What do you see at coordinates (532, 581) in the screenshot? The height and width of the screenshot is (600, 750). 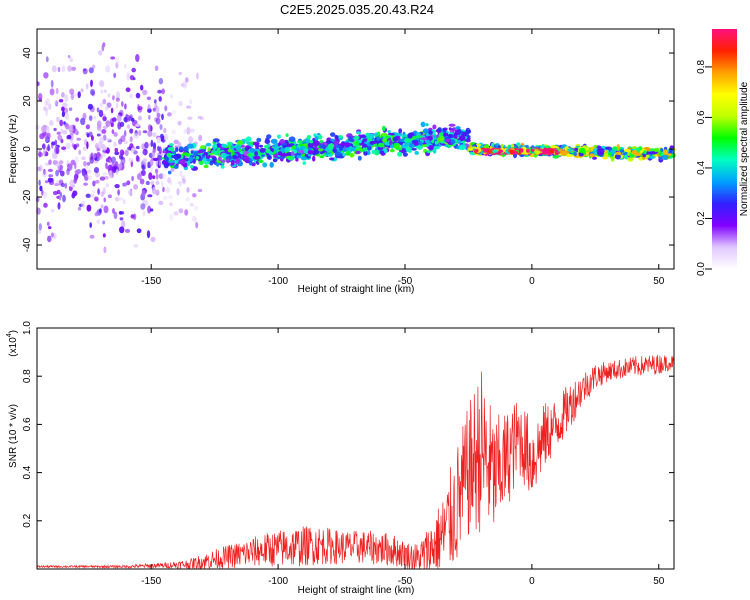 I see `snr-xtick-label: 0` at bounding box center [532, 581].